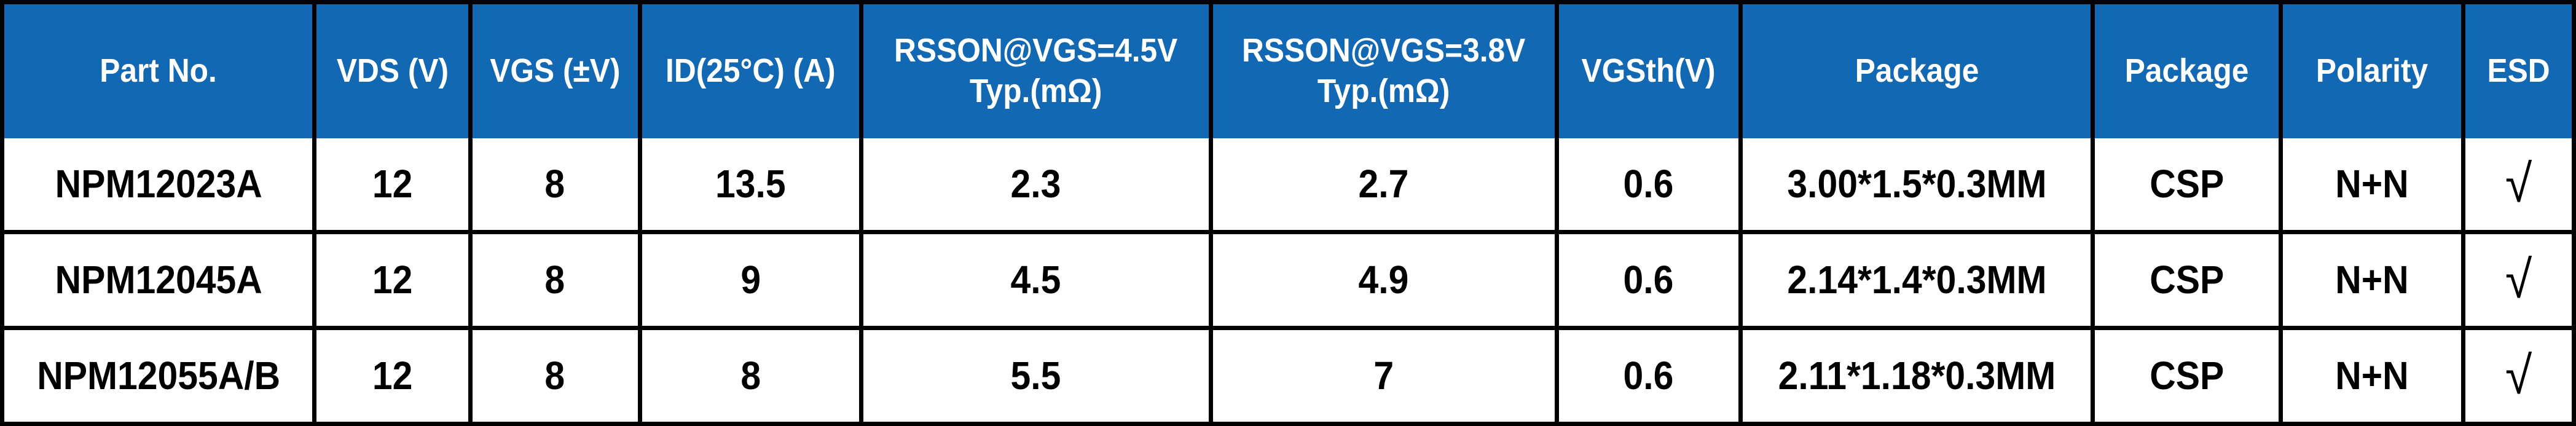  I want to click on cell-rsson-4v5: 2.3, so click(1035, 185).